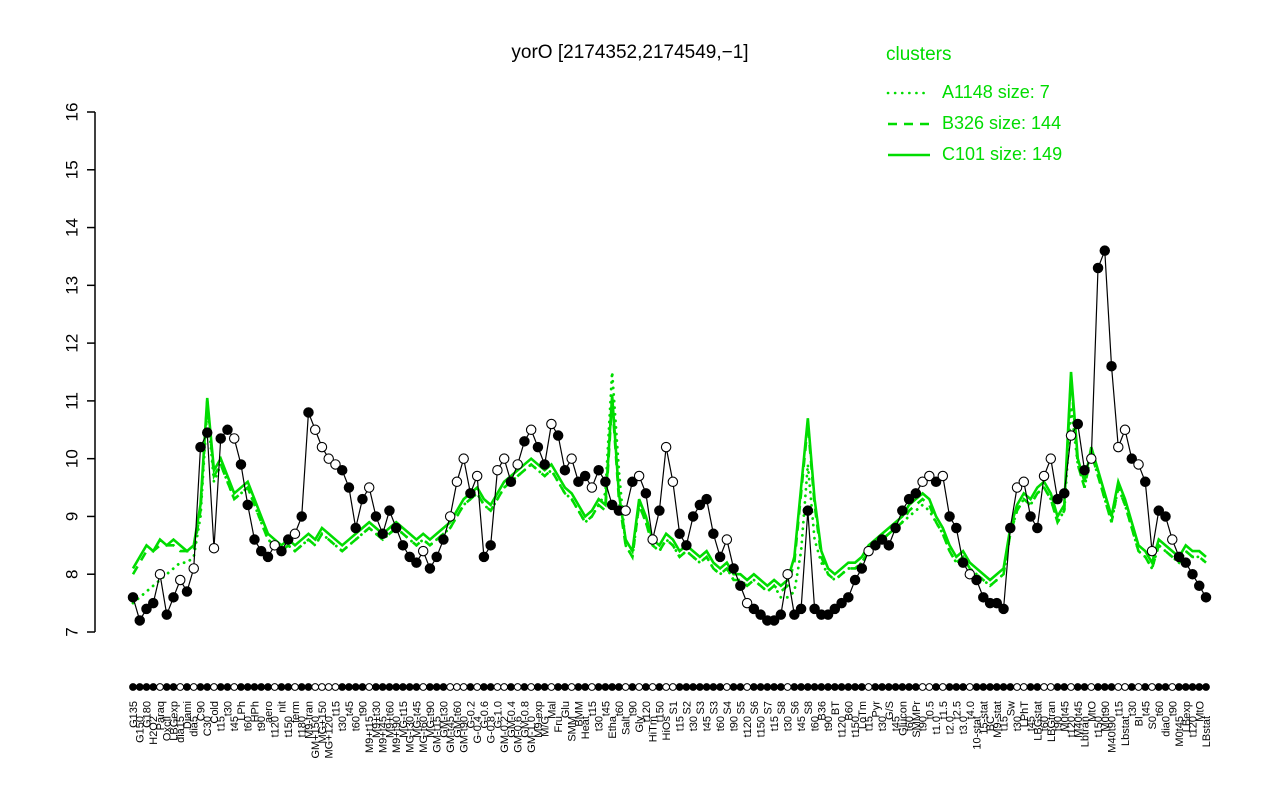  What do you see at coordinates (411, 734) in the screenshot?
I see `x-condition-label: MG-t30` at bounding box center [411, 734].